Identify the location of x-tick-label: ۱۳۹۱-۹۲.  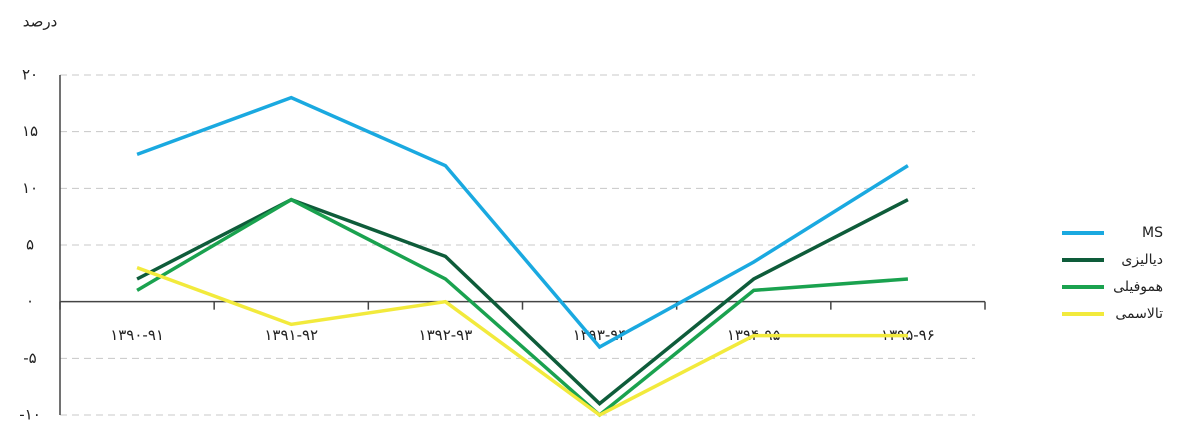
(291, 335).